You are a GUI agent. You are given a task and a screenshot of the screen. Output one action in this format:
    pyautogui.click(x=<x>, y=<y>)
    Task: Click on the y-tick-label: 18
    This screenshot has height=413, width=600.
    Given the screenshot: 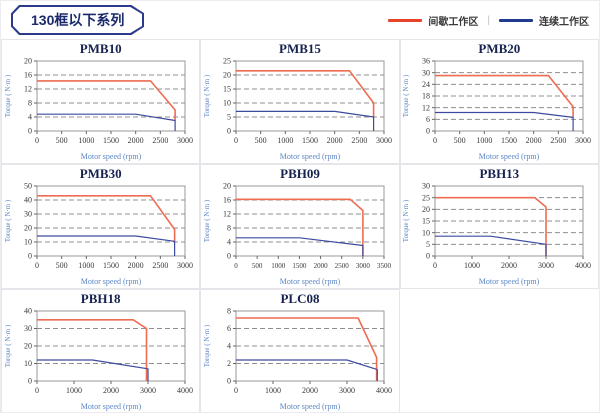 What is the action you would take?
    pyautogui.click(x=426, y=96)
    